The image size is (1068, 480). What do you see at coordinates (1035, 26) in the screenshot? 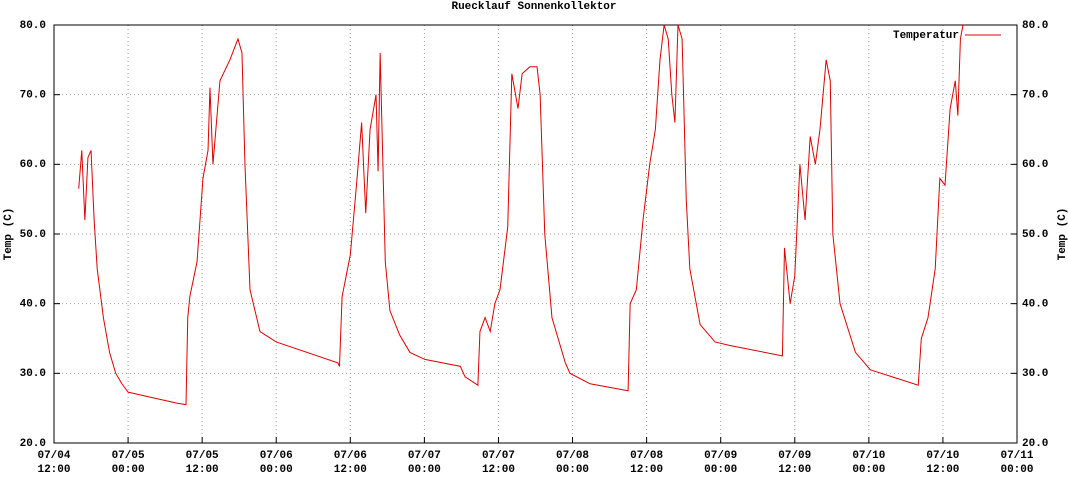
I see `y2-tick-label: 80.0` at bounding box center [1035, 26].